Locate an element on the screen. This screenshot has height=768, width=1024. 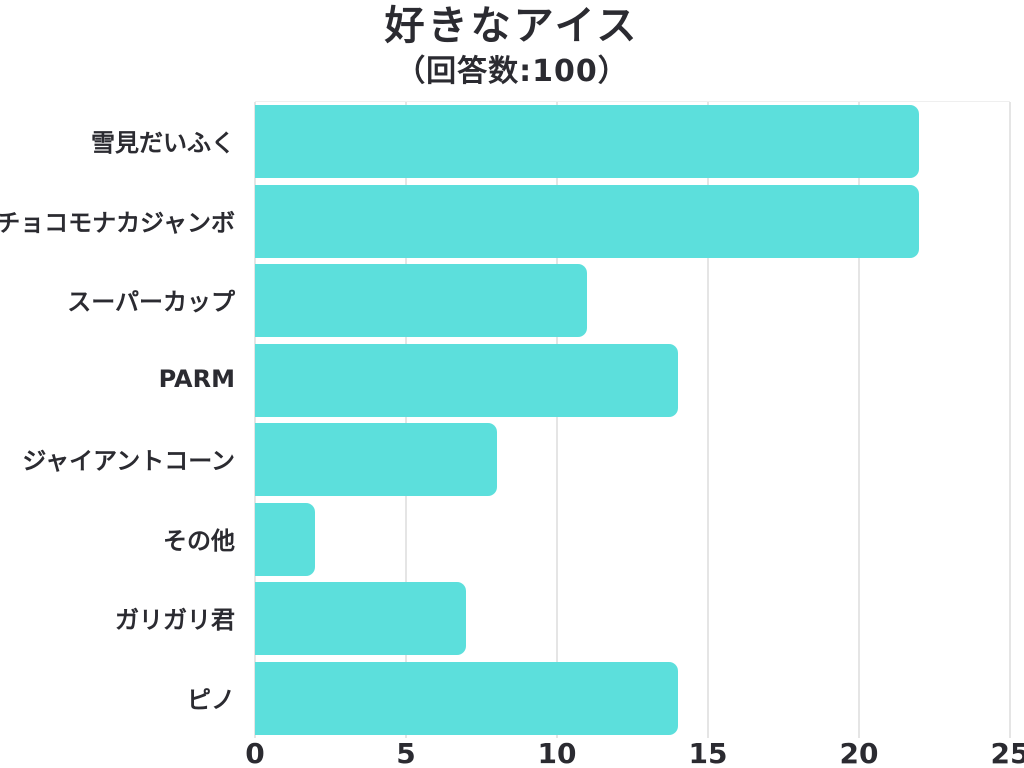
chart-title: 好きなアイス is located at coordinates (512, 26).